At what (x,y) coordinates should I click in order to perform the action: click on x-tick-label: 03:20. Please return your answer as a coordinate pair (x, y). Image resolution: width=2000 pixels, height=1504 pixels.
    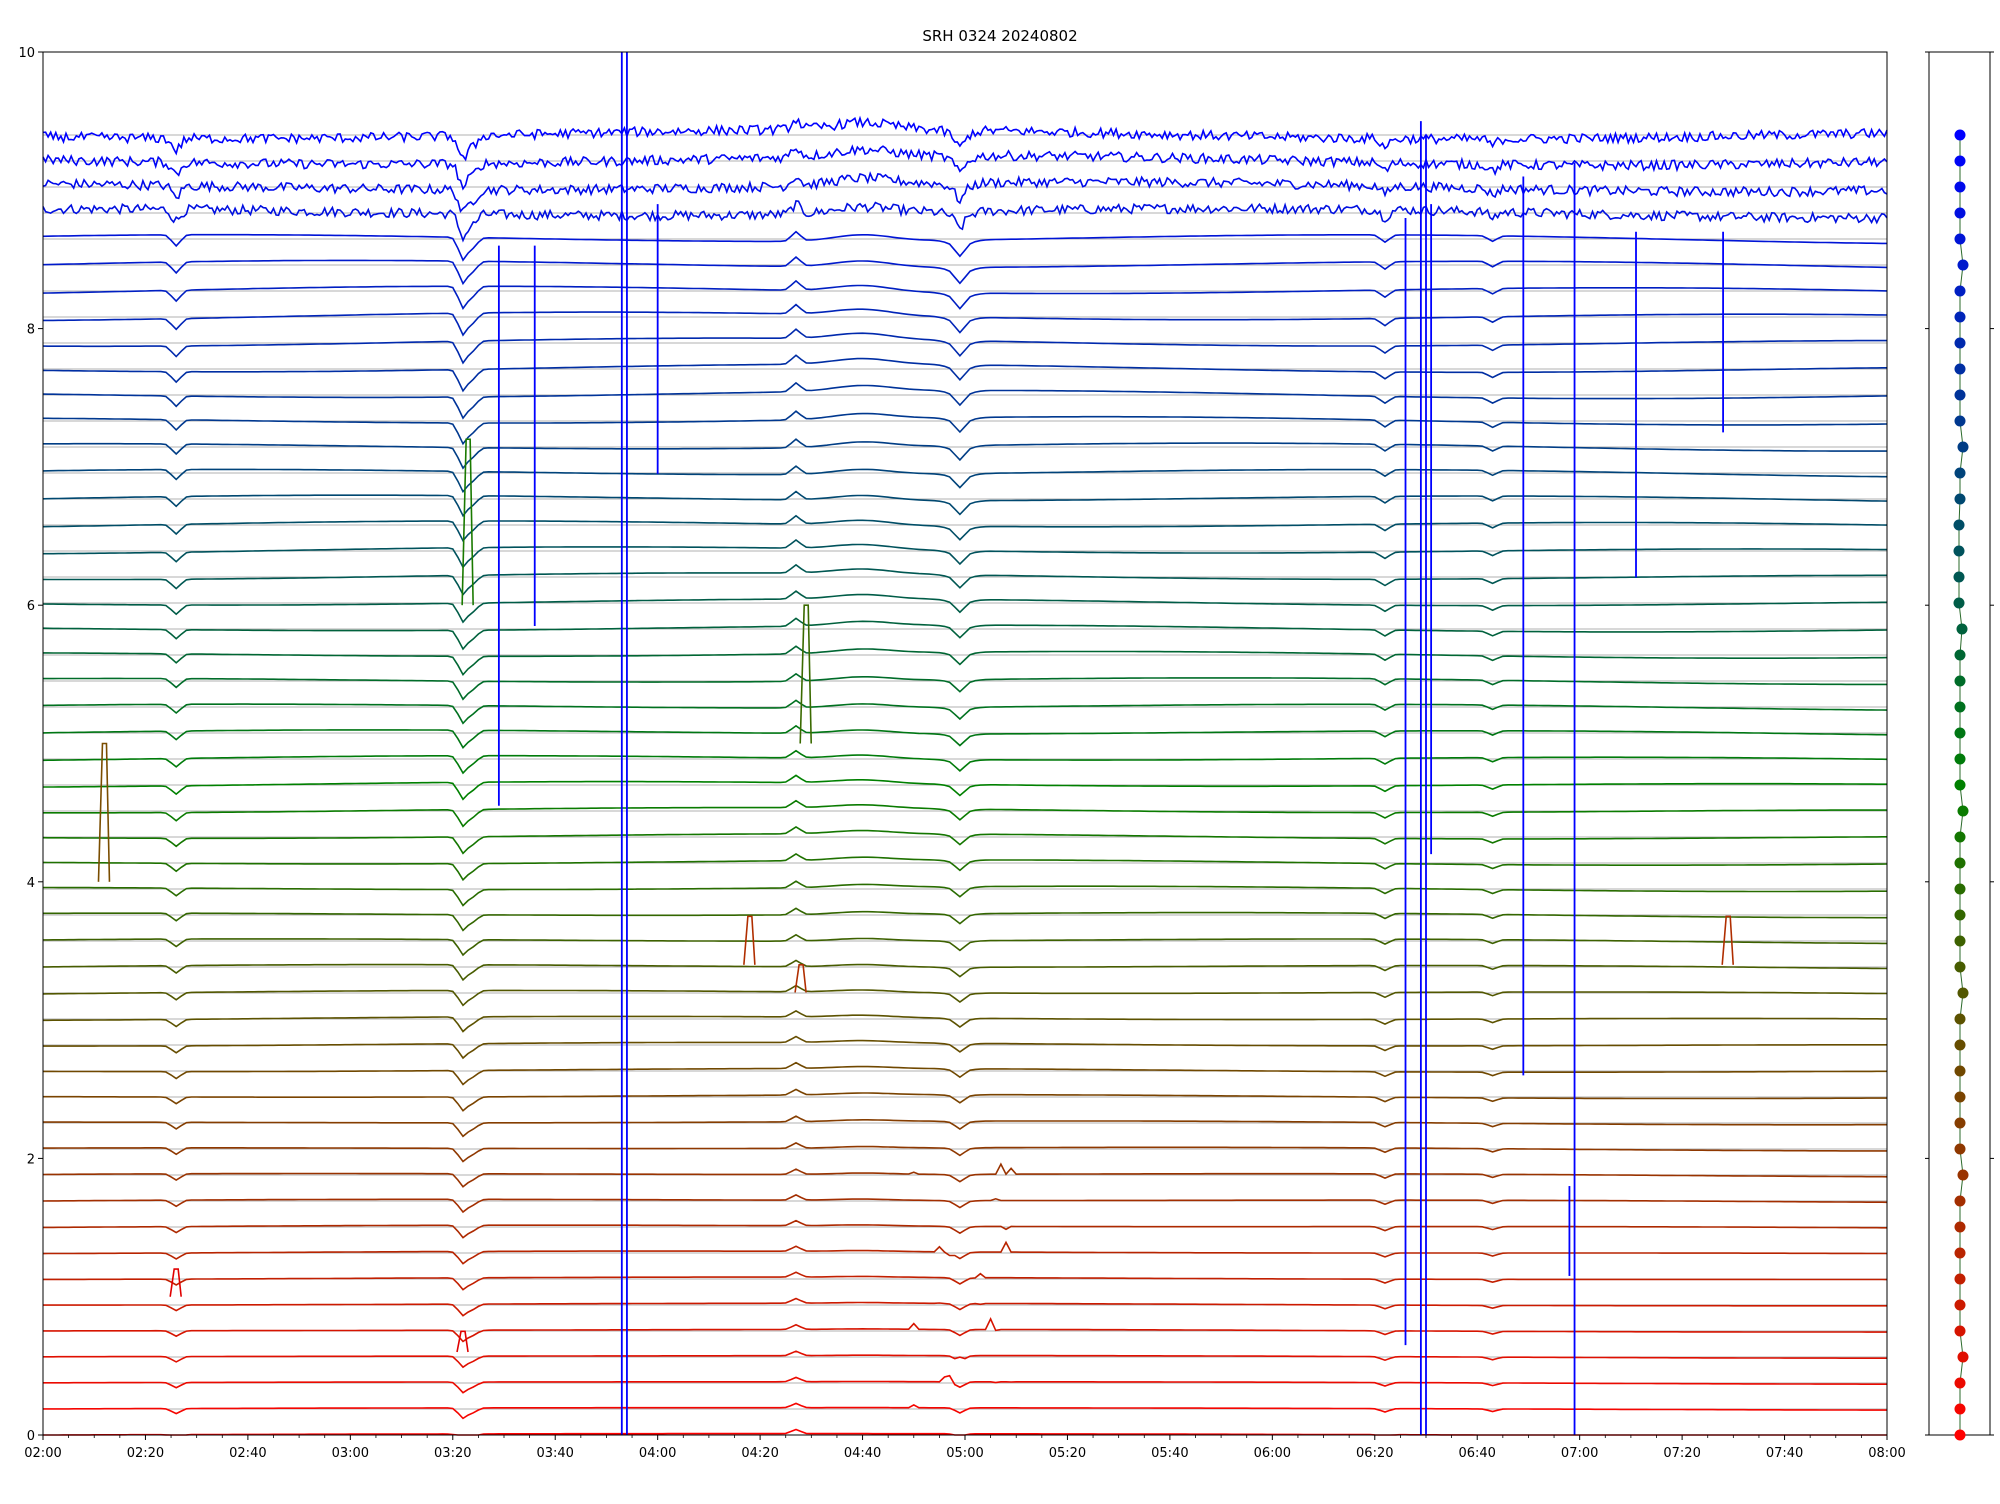
    Looking at the image, I should click on (452, 1453).